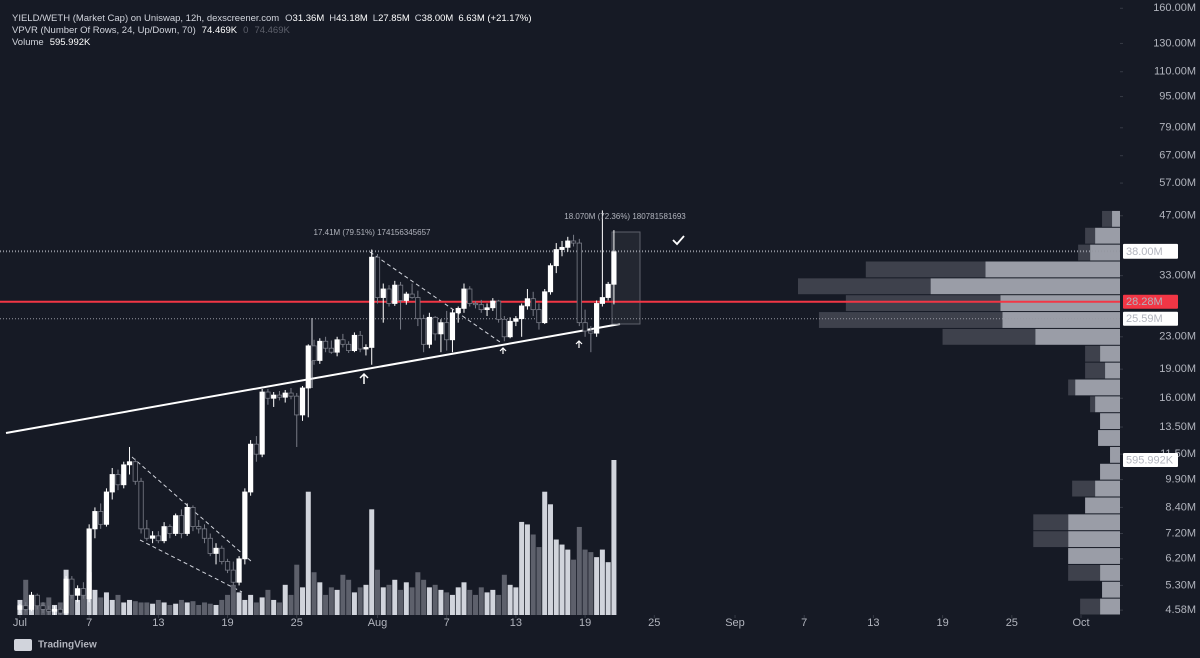 This screenshot has height=658, width=1200. I want to click on indicator-value: 595.992K, so click(70, 42).